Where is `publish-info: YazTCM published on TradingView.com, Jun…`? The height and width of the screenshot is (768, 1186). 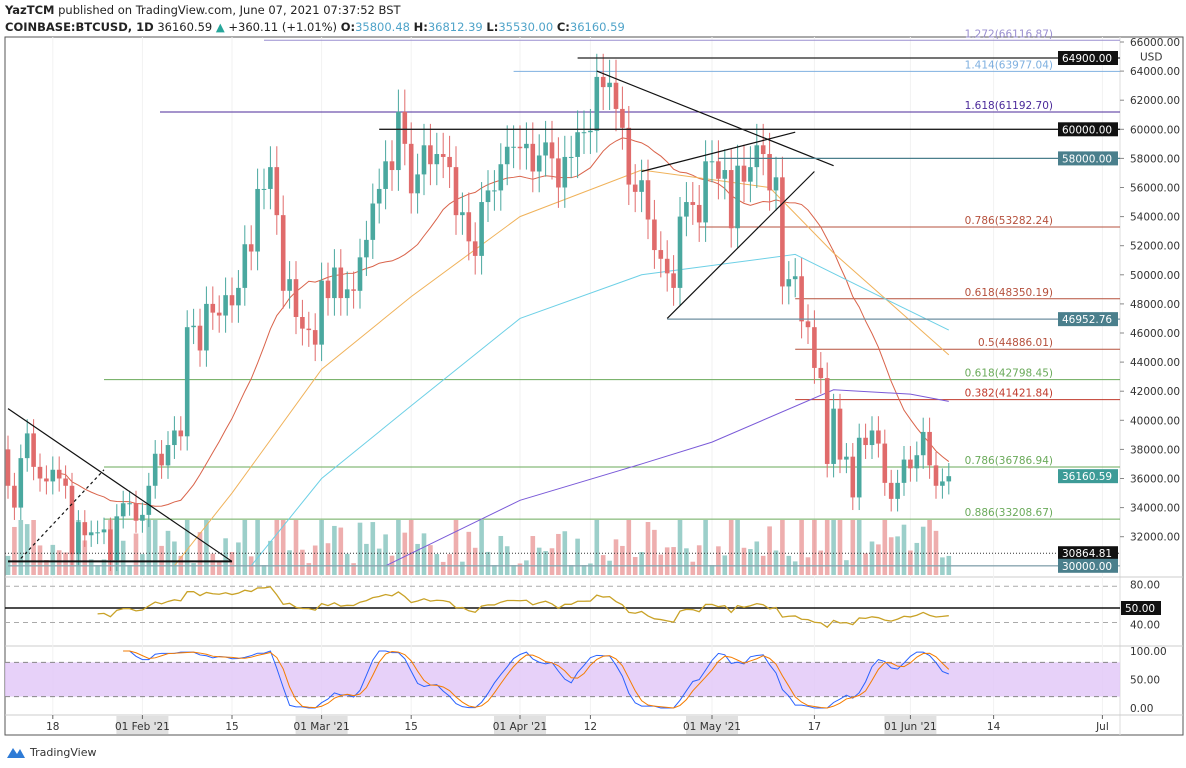
publish-info: YazTCM published on TradingView.com, Jun… is located at coordinates (203, 10).